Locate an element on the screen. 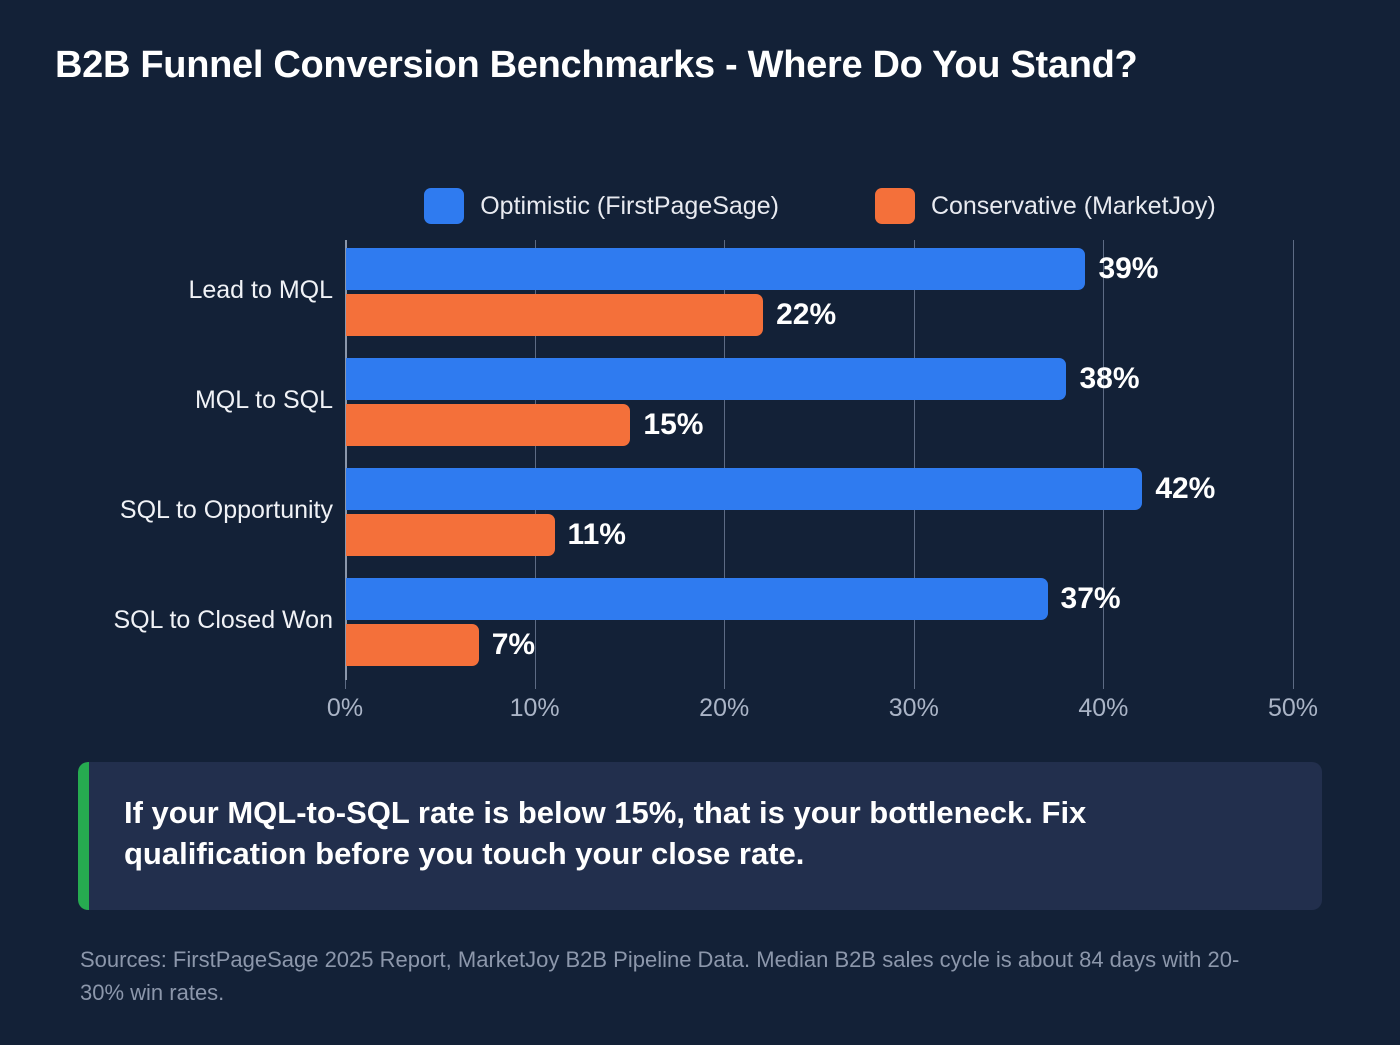 The width and height of the screenshot is (1400, 1045). legend-item-optimistic: Optimistic (FirstPageSage) is located at coordinates (601, 206).